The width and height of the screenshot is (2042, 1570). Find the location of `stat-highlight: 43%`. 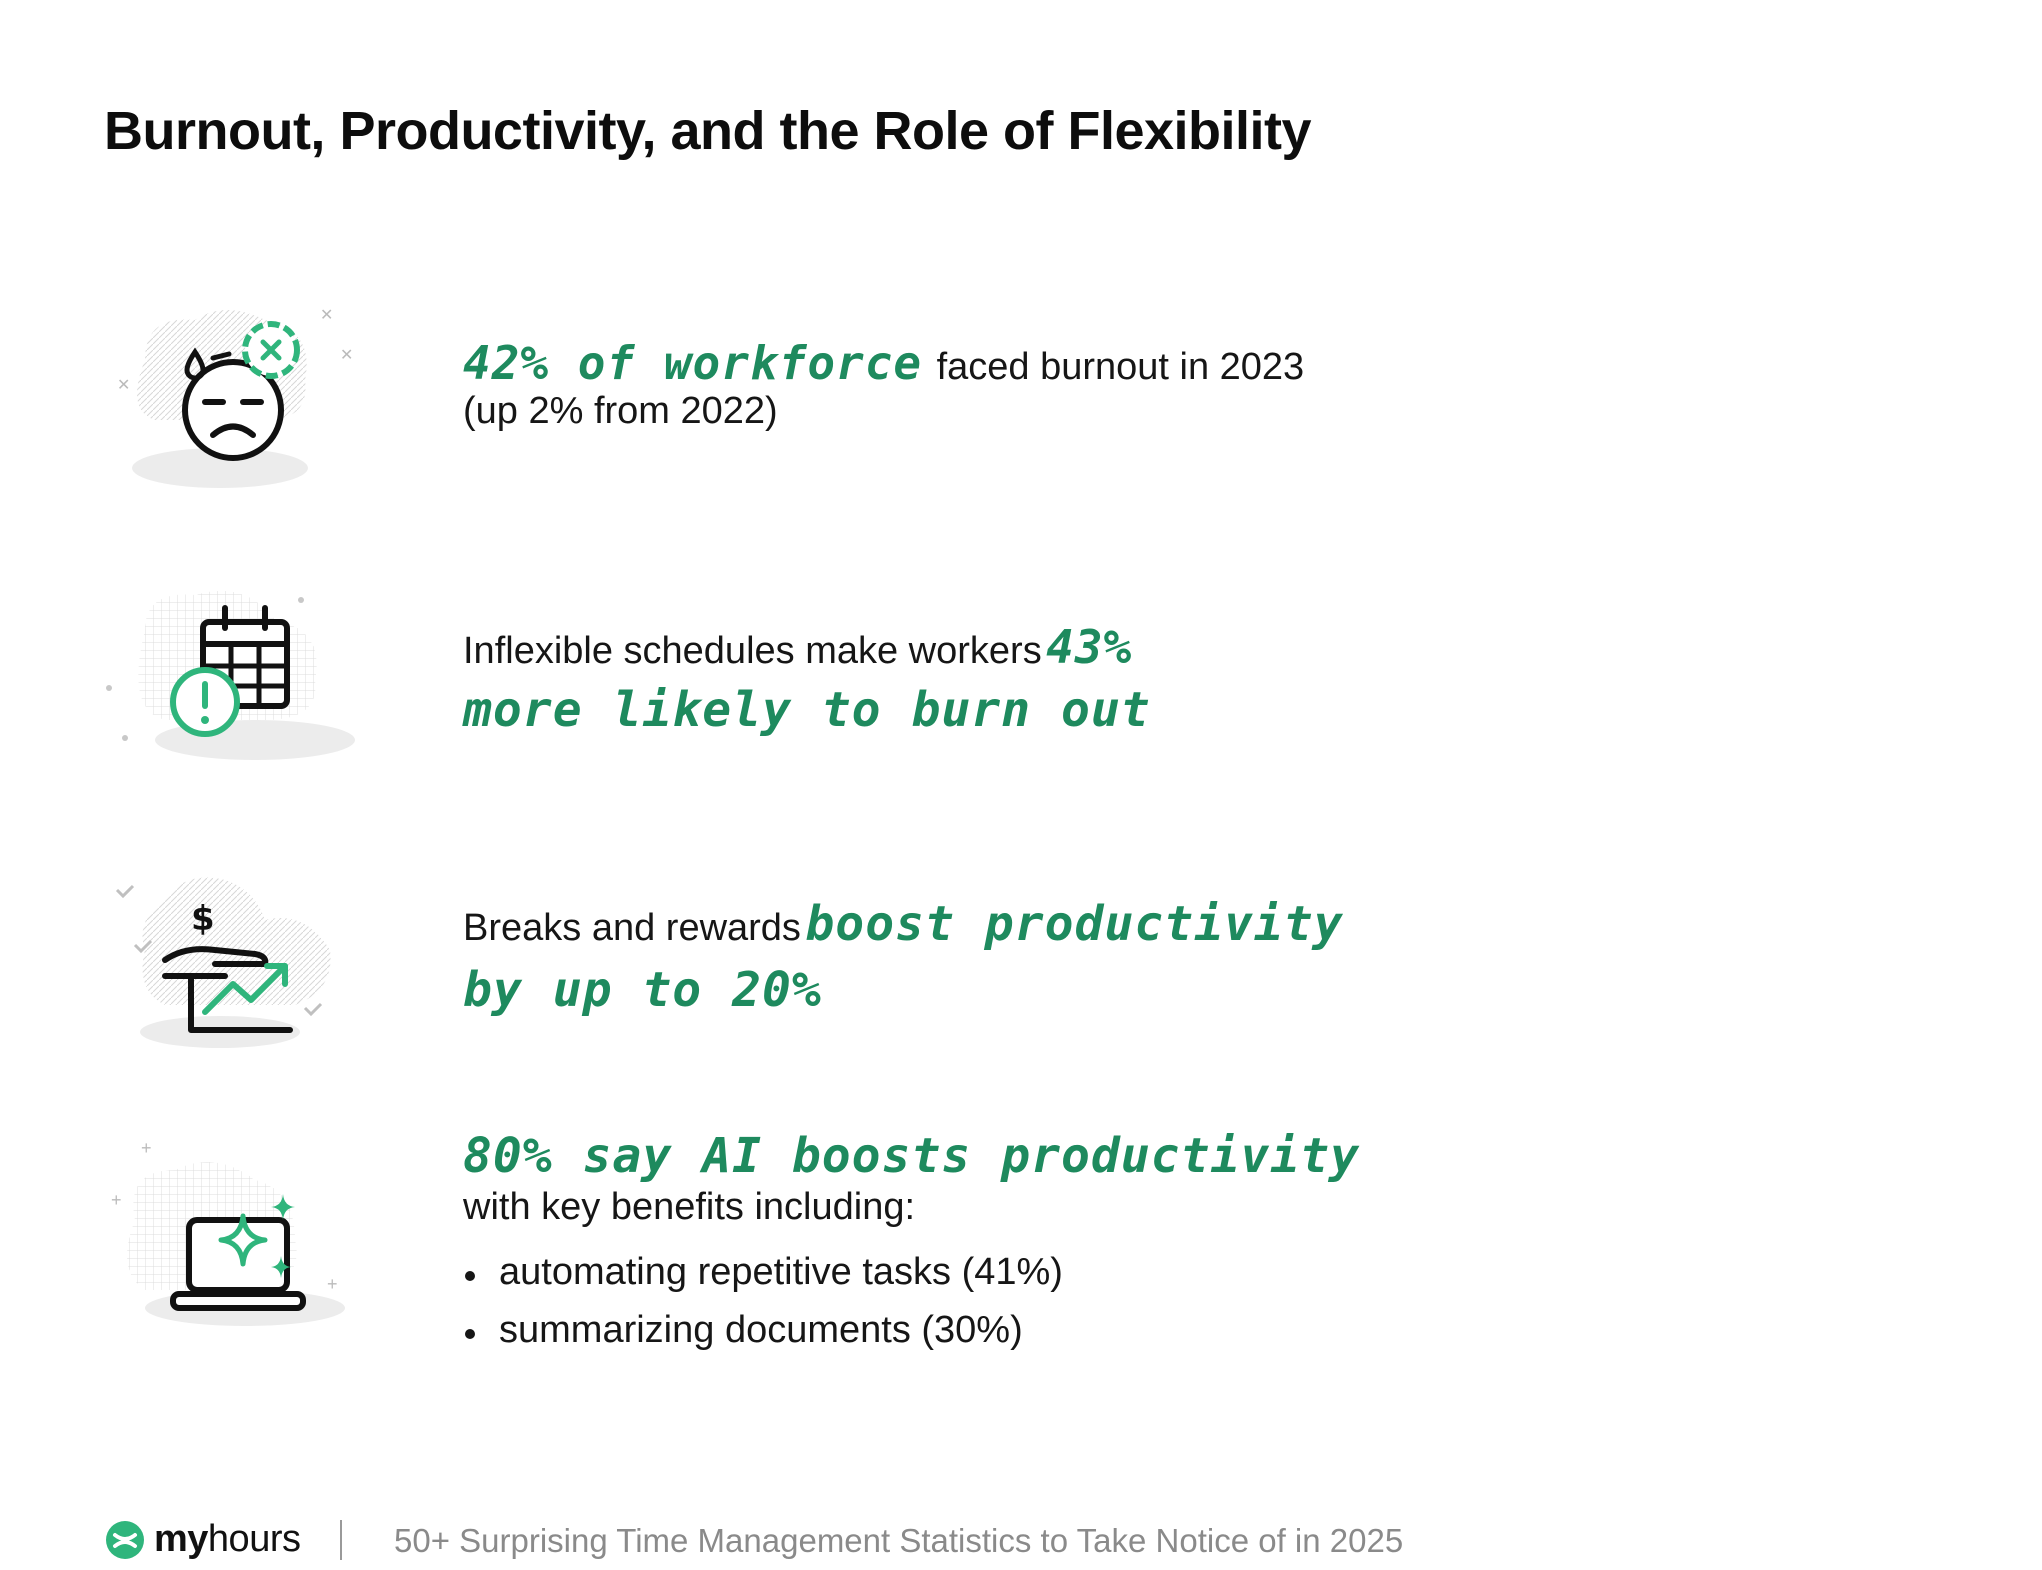

stat-highlight: 43% is located at coordinates (1089, 647).